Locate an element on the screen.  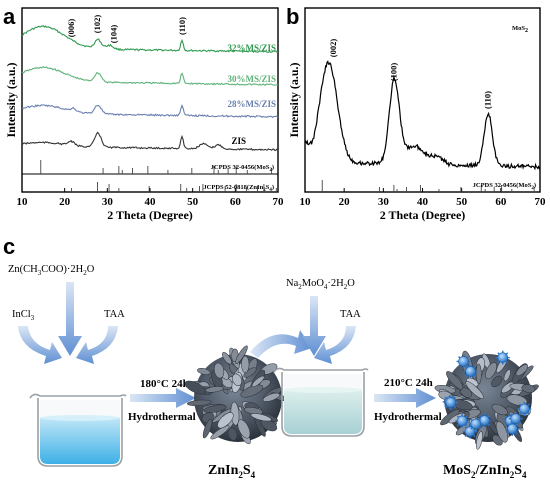
znin2s4-flower-icon is located at coordinates (235, 395).